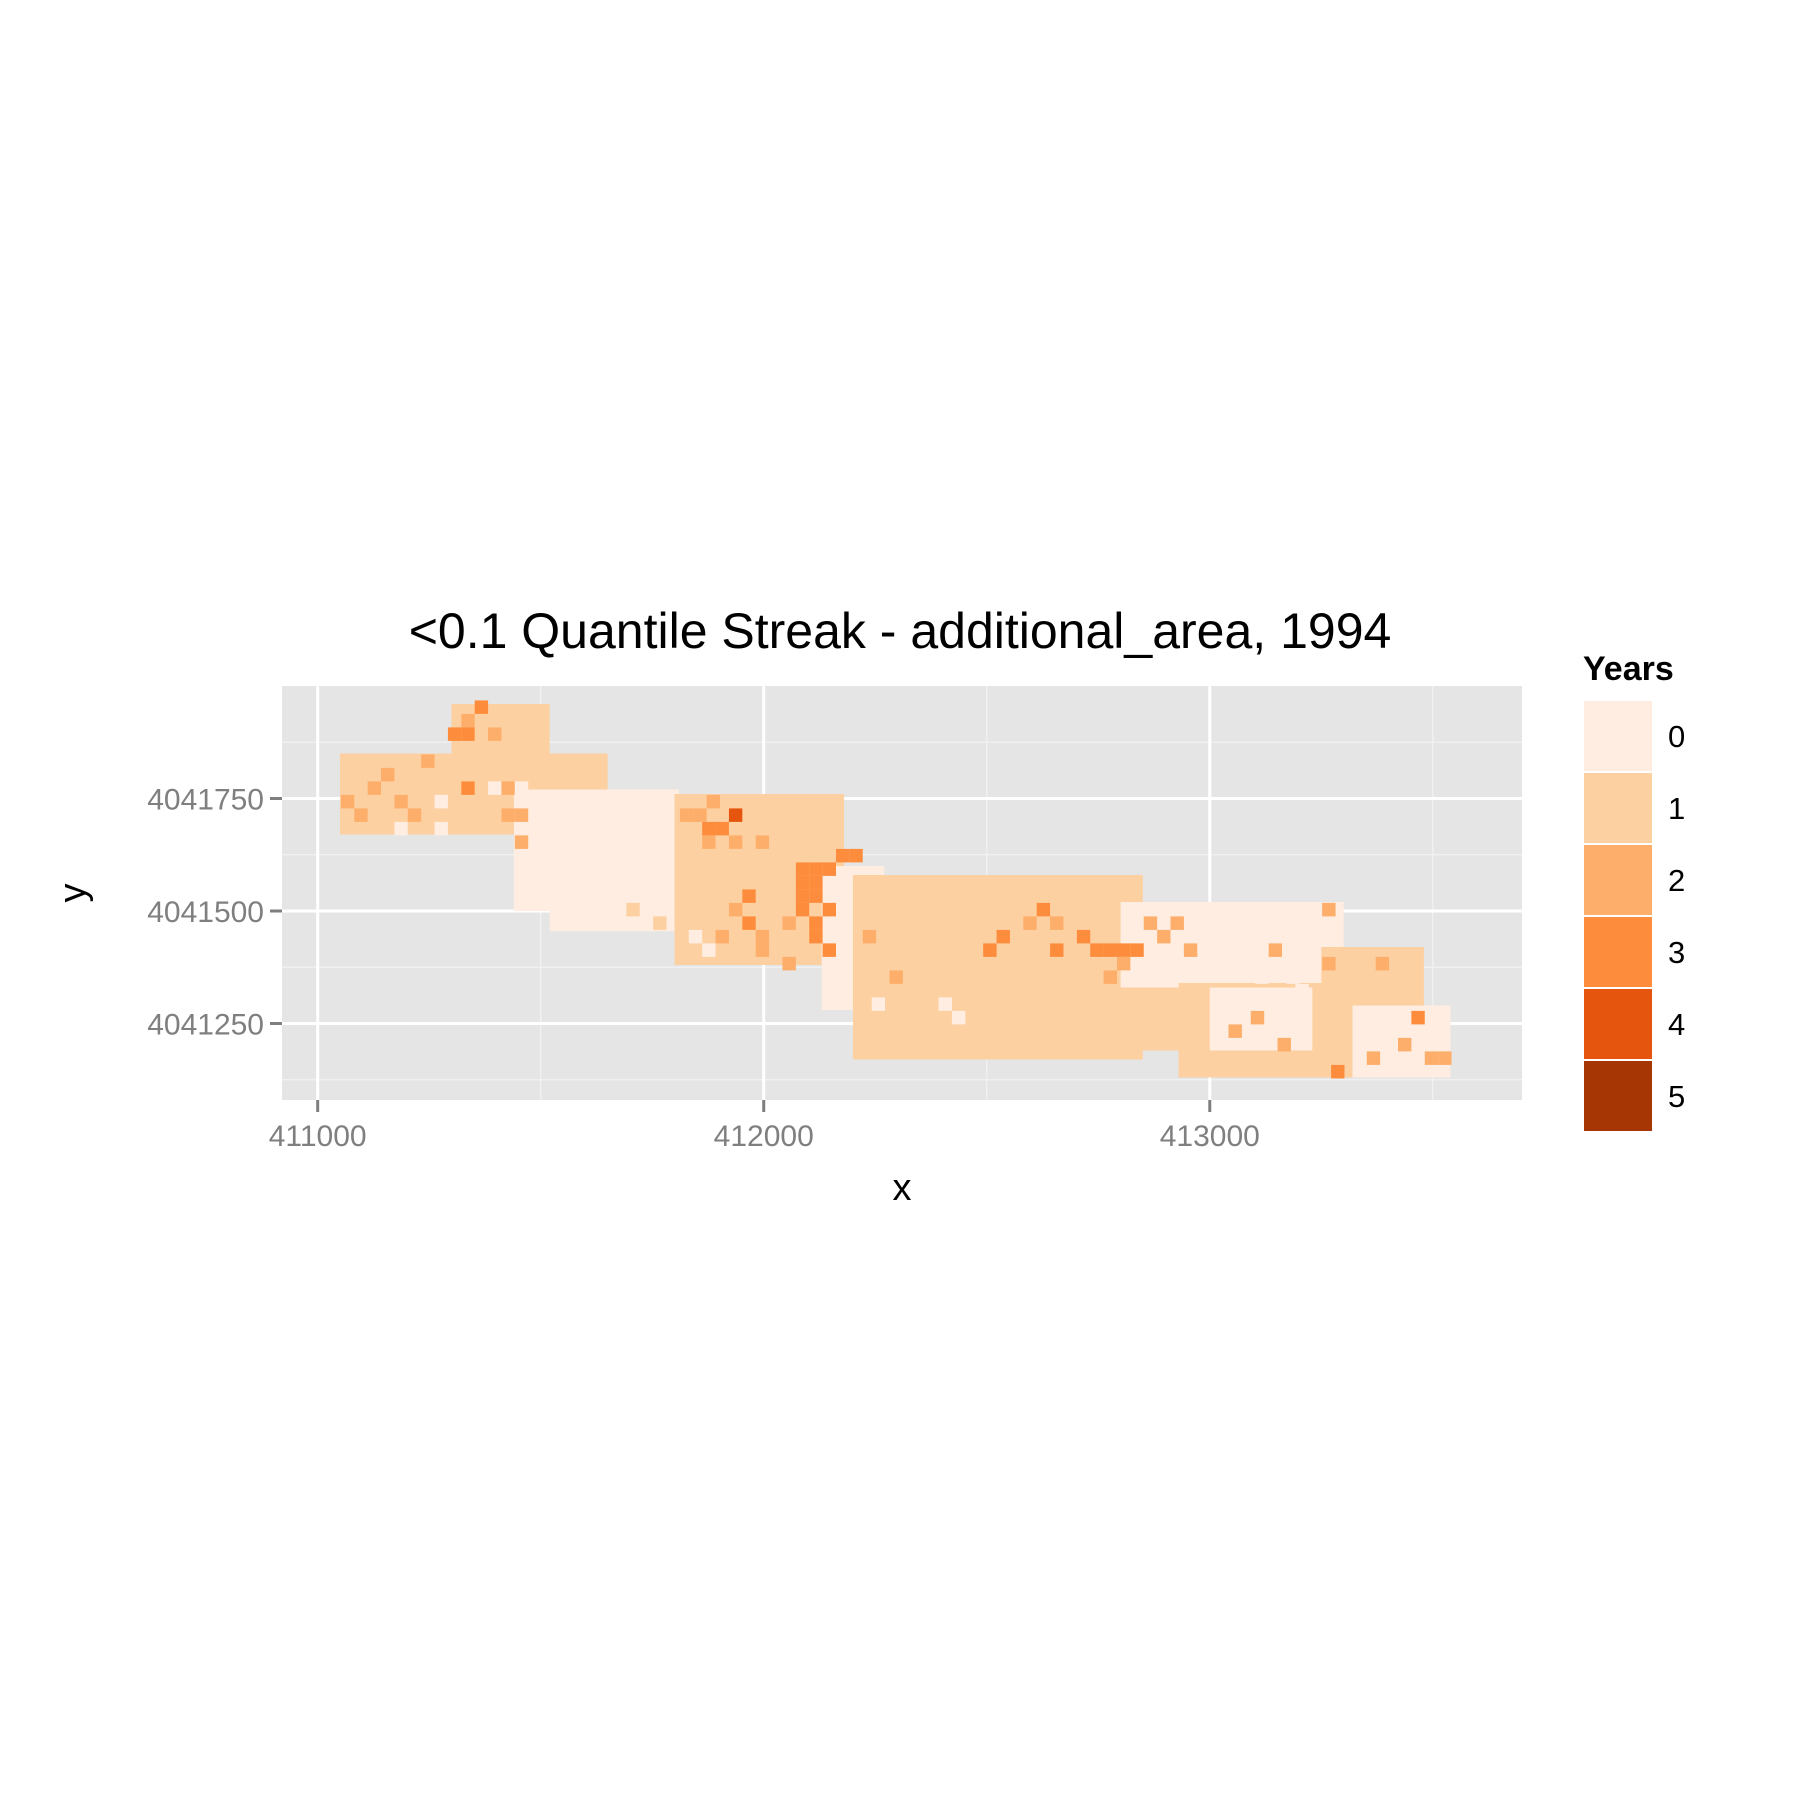  What do you see at coordinates (1628, 669) in the screenshot?
I see `legend-title: Years` at bounding box center [1628, 669].